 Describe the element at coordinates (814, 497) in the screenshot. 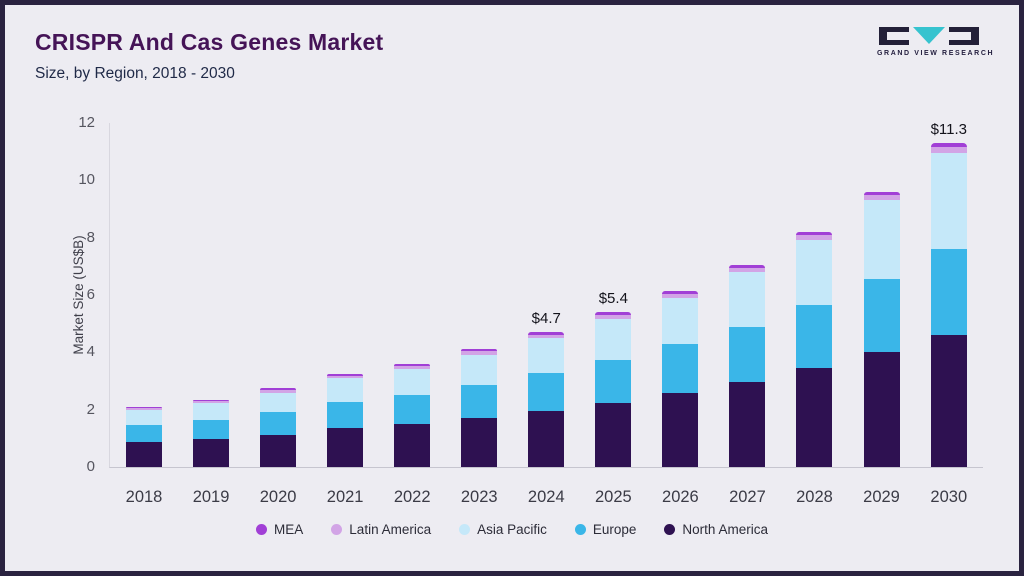

I see `x-axis-label: 2028` at that location.